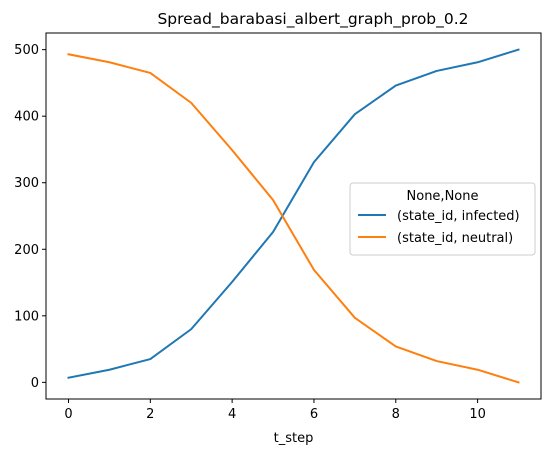 The height and width of the screenshot is (455, 552). Describe the element at coordinates (314, 414) in the screenshot. I see `x-tick-label: 6` at that location.